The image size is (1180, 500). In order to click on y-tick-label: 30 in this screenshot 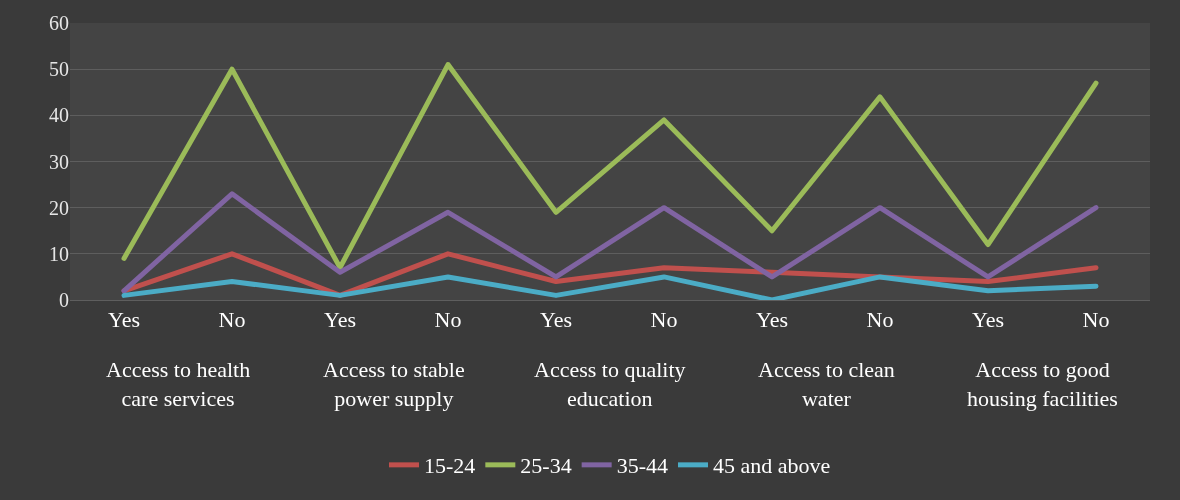, I will do `click(59, 161)`.